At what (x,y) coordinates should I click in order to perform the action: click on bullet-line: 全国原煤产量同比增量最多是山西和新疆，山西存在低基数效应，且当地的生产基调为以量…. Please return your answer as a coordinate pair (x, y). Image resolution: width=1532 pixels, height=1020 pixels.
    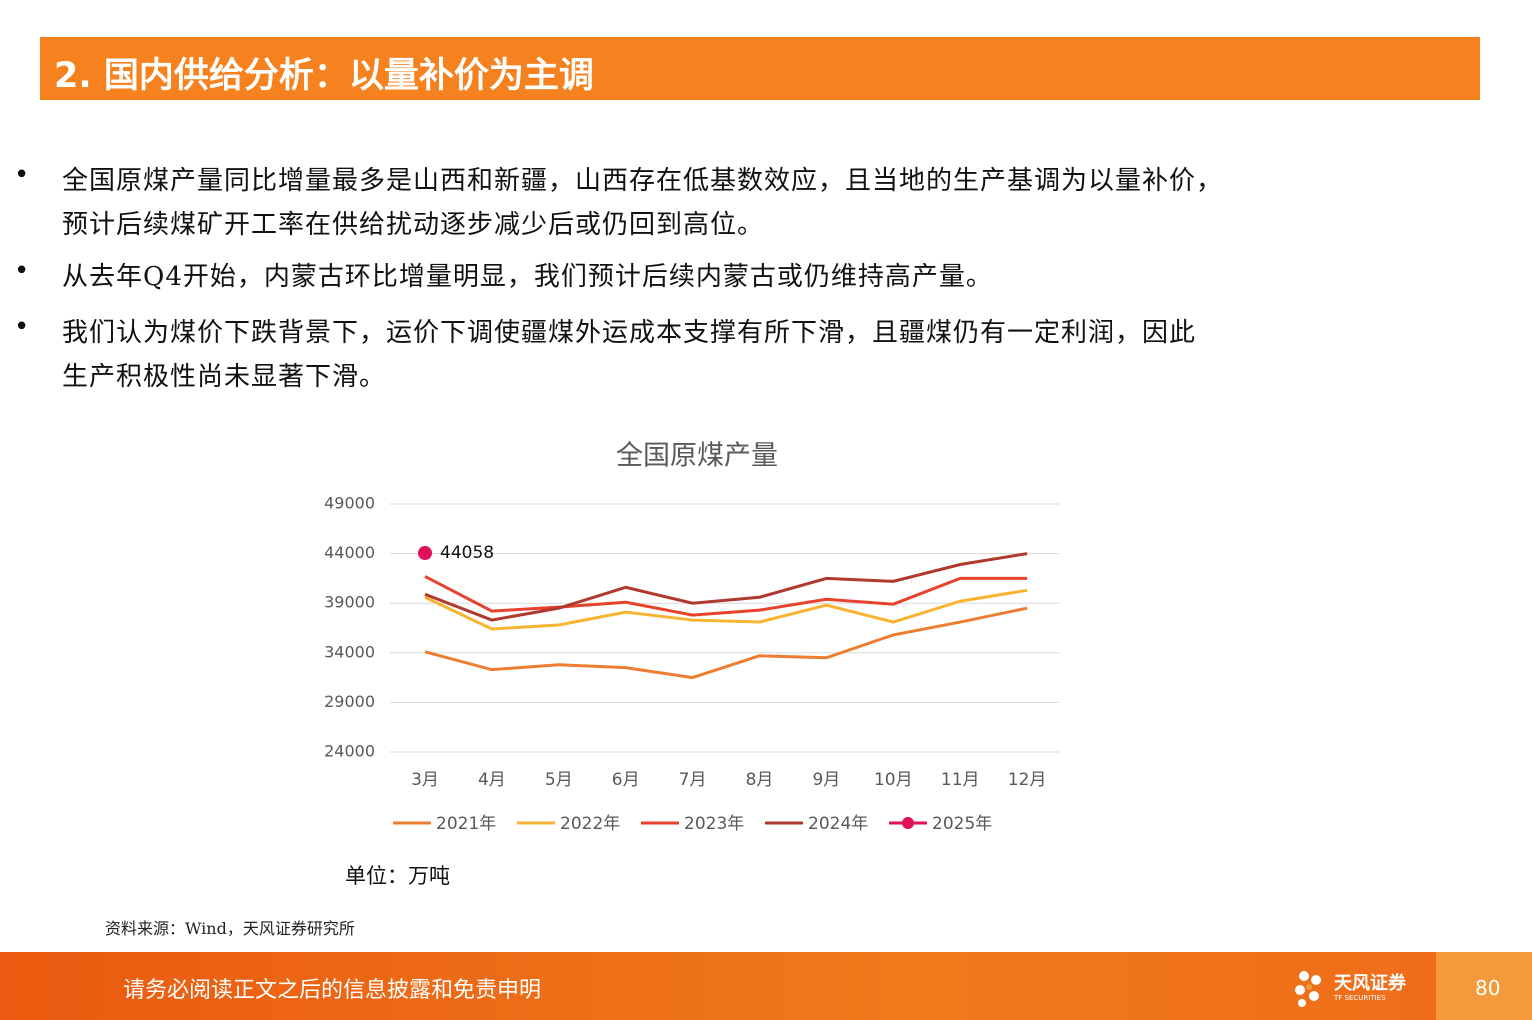
    Looking at the image, I should click on (643, 181).